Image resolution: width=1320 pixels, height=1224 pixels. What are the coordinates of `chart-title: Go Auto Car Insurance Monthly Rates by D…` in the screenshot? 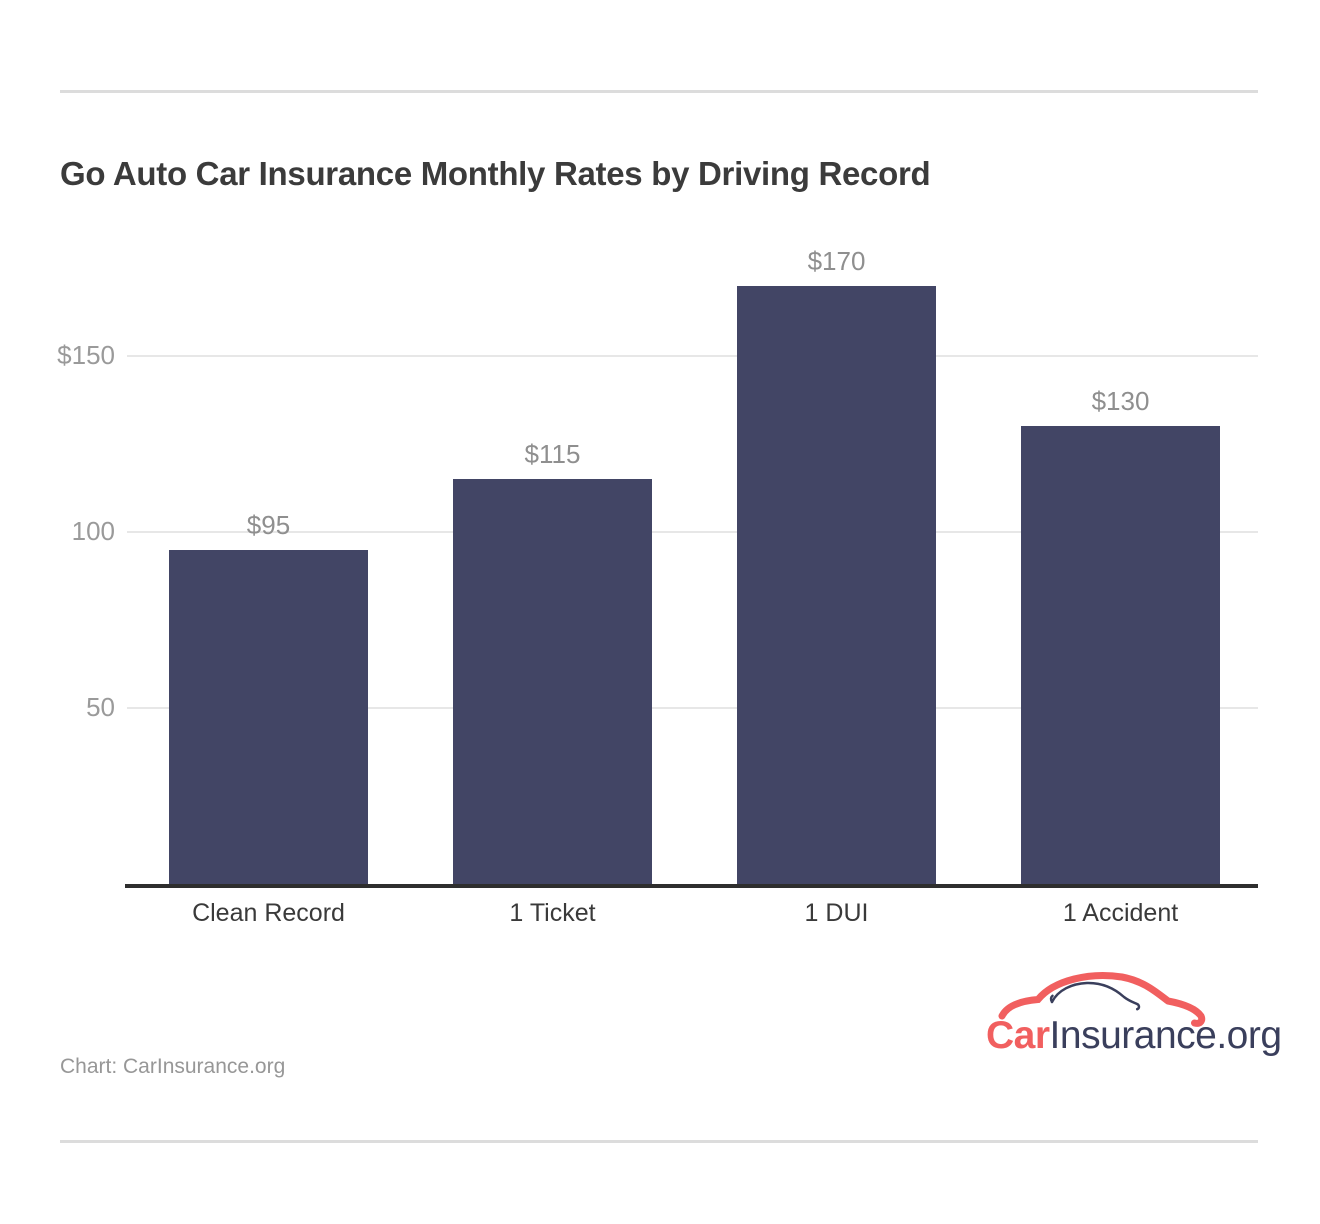 It's located at (495, 173).